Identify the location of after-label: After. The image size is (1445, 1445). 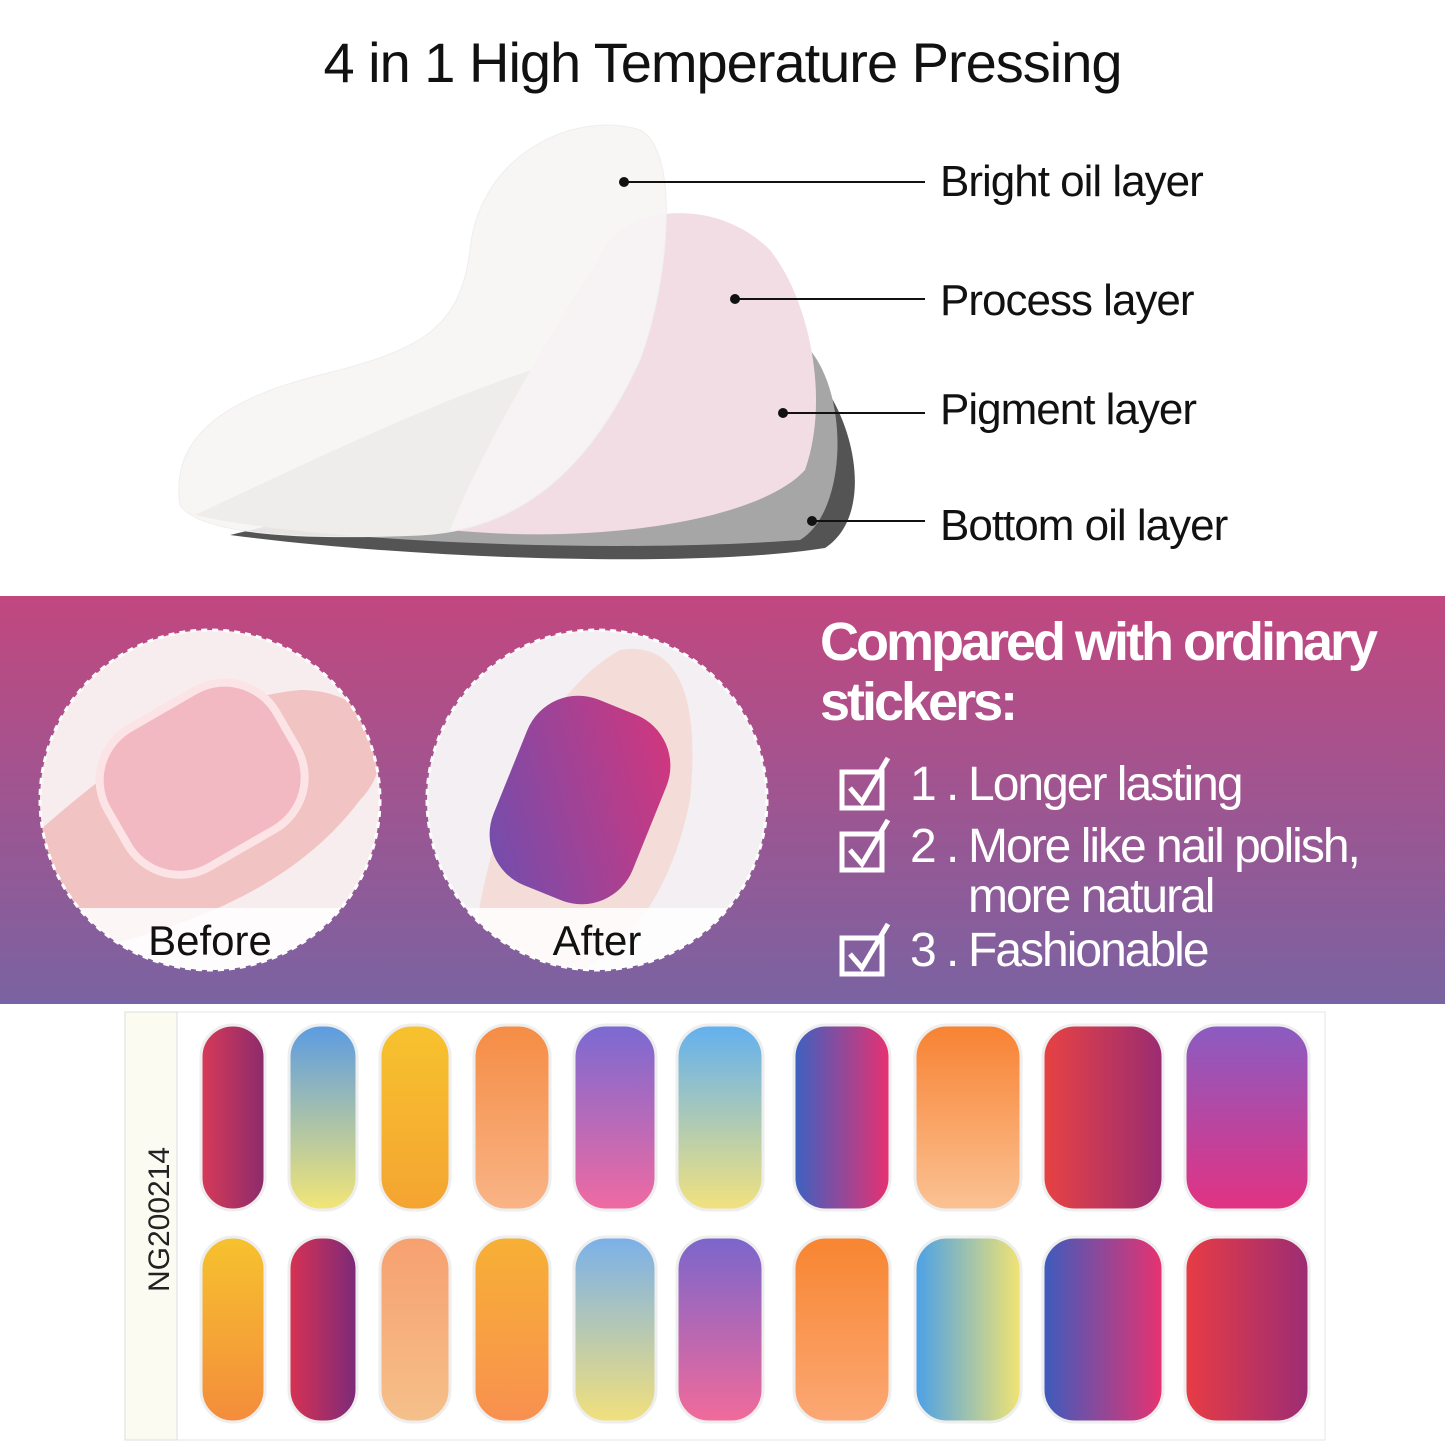
(597, 940).